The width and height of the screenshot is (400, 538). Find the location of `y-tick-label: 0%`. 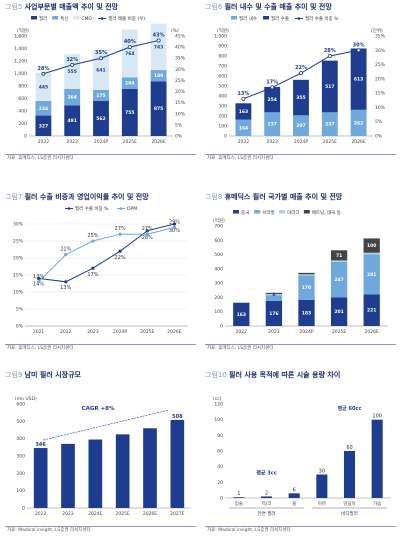

y-tick-label: 0% is located at coordinates (20, 327).